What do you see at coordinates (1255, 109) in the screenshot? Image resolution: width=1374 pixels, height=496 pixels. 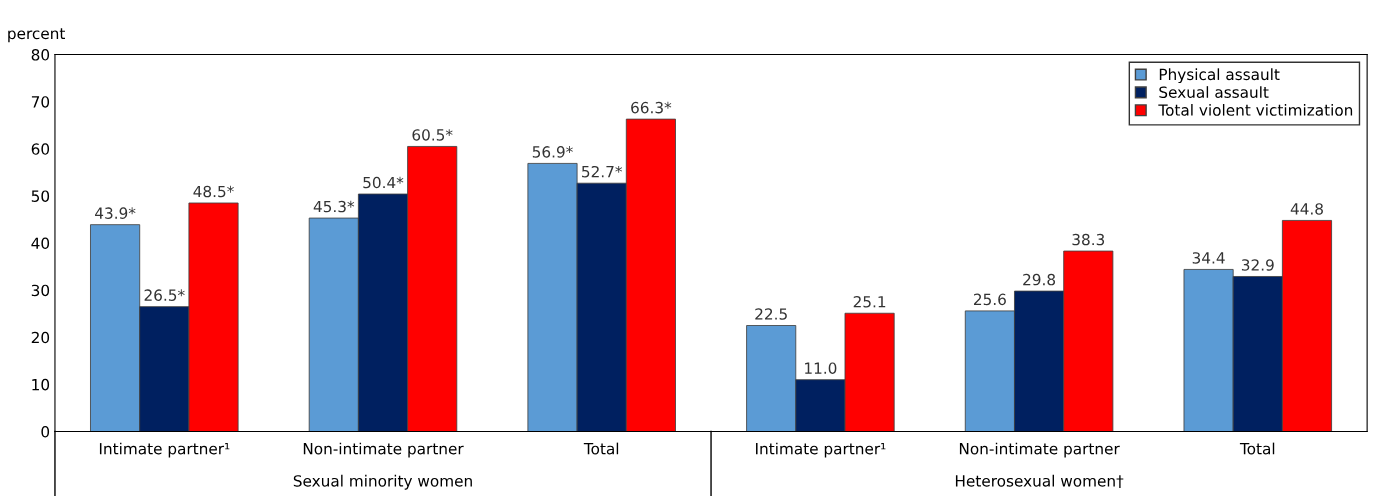 I see `legend-label: Total violent victimization` at bounding box center [1255, 109].